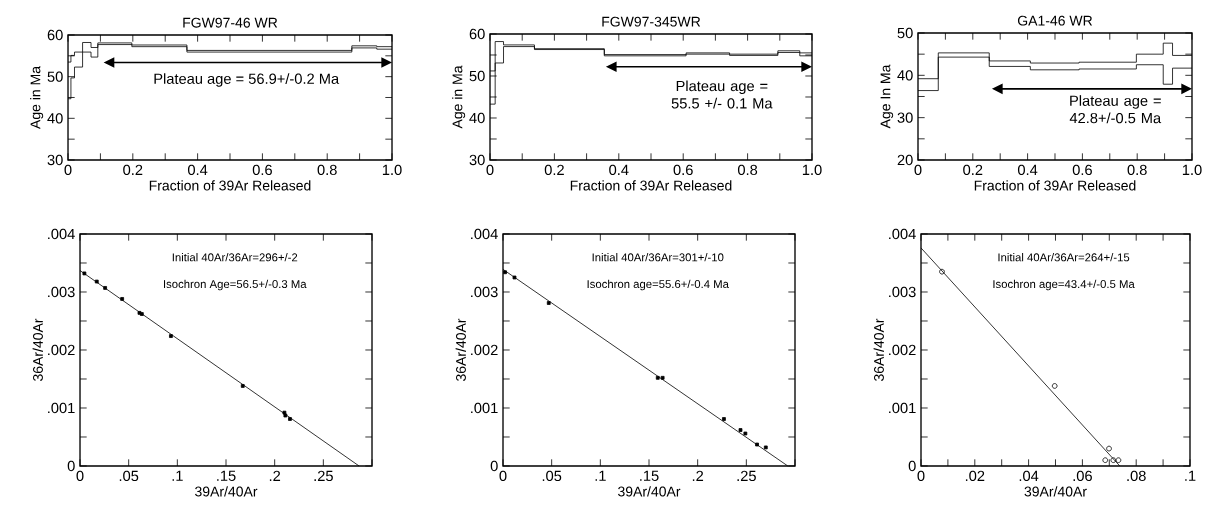 This screenshot has width=1208, height=510. Describe the element at coordinates (975, 476) in the screenshot. I see `x-tick-label: .02` at that location.